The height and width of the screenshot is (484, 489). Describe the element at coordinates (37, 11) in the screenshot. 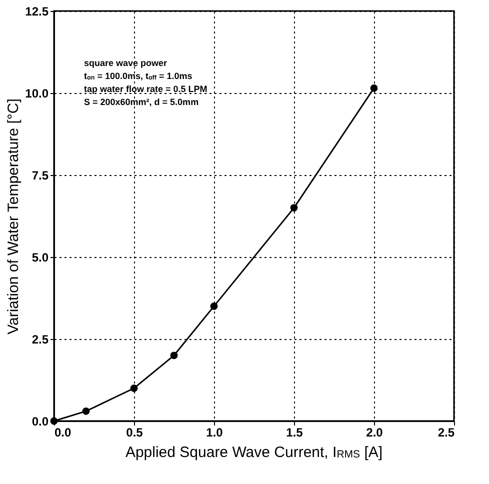

I see `y-tick-label: 12.5` at that location.